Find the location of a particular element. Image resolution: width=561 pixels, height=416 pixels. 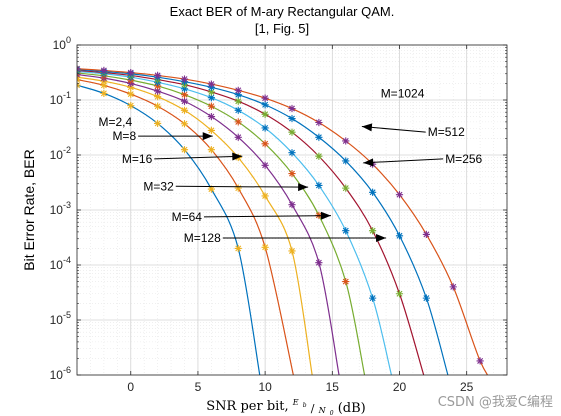

y-tick-exponent: 0 is located at coordinates (68, 40).